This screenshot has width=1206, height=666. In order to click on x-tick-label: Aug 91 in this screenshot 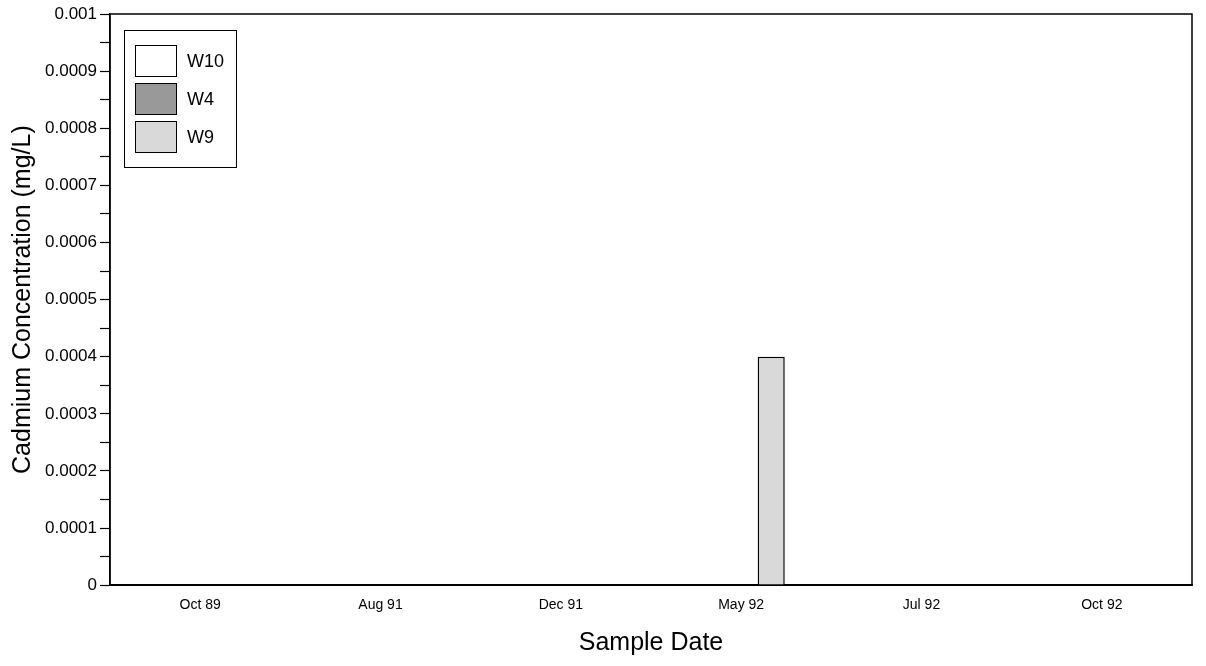, I will do `click(380, 604)`.